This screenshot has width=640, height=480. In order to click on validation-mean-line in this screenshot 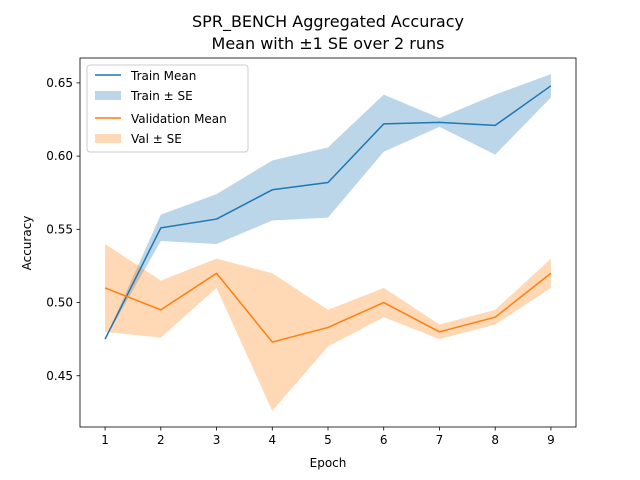, I will do `click(328, 307)`.